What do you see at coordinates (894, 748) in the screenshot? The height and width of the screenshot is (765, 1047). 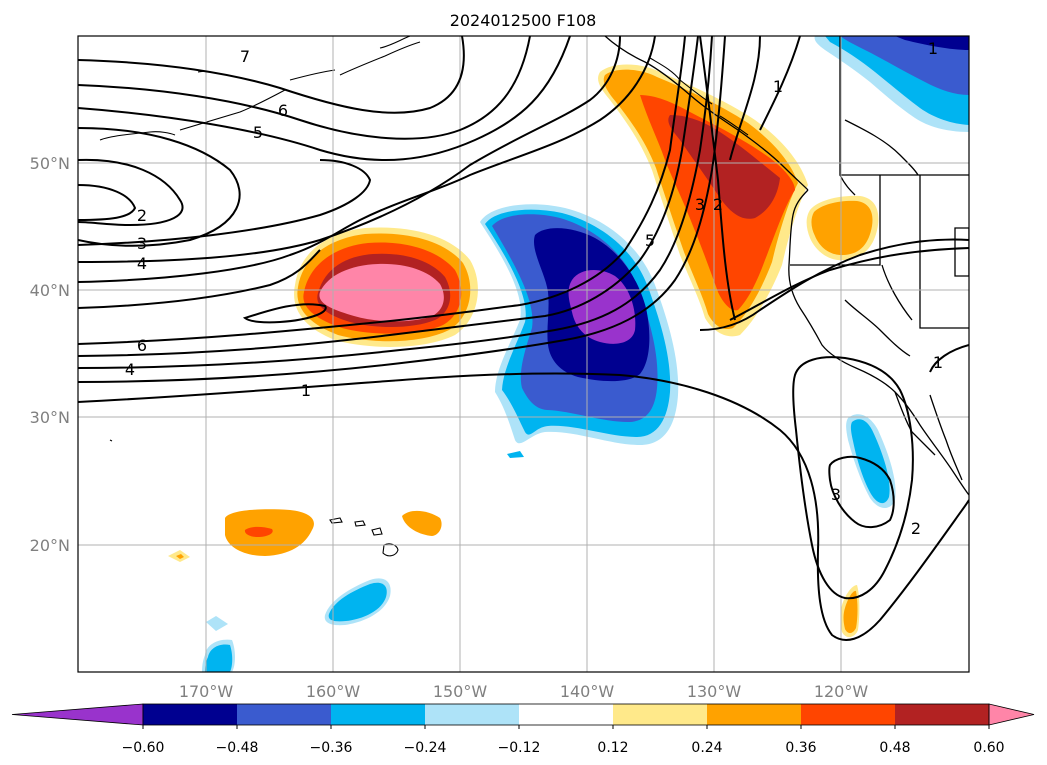 I see `colorbar-tick-label: 0.48` at bounding box center [894, 748].